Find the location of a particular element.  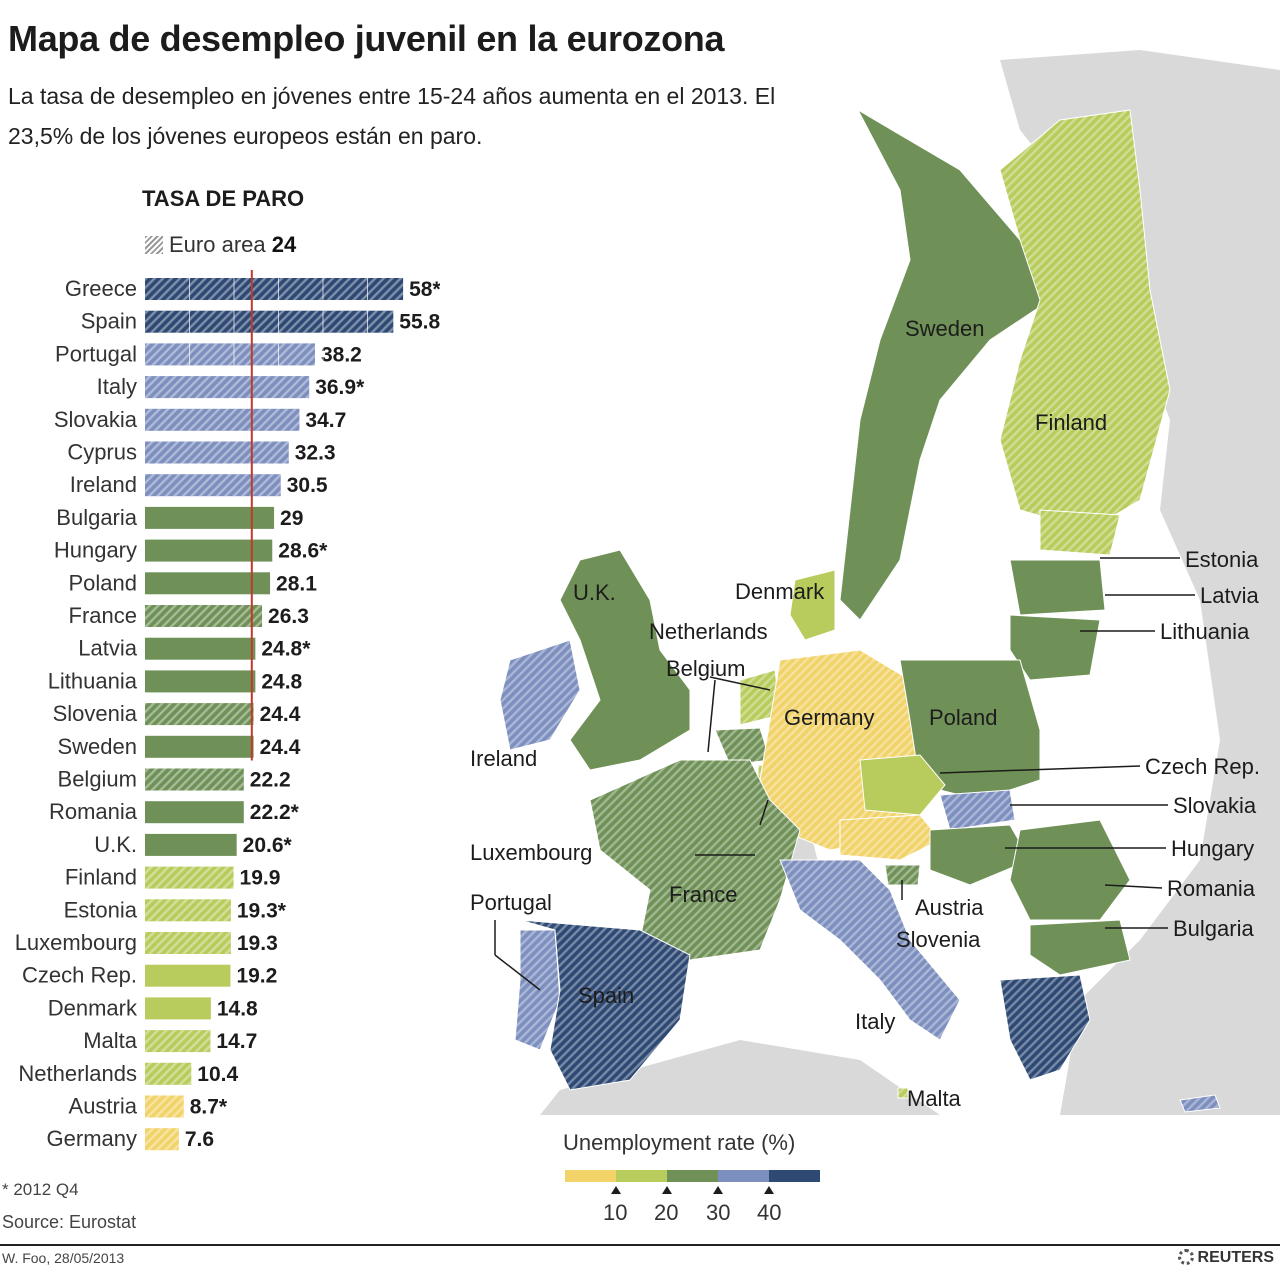

map-label-romania: Romania is located at coordinates (1211, 888).